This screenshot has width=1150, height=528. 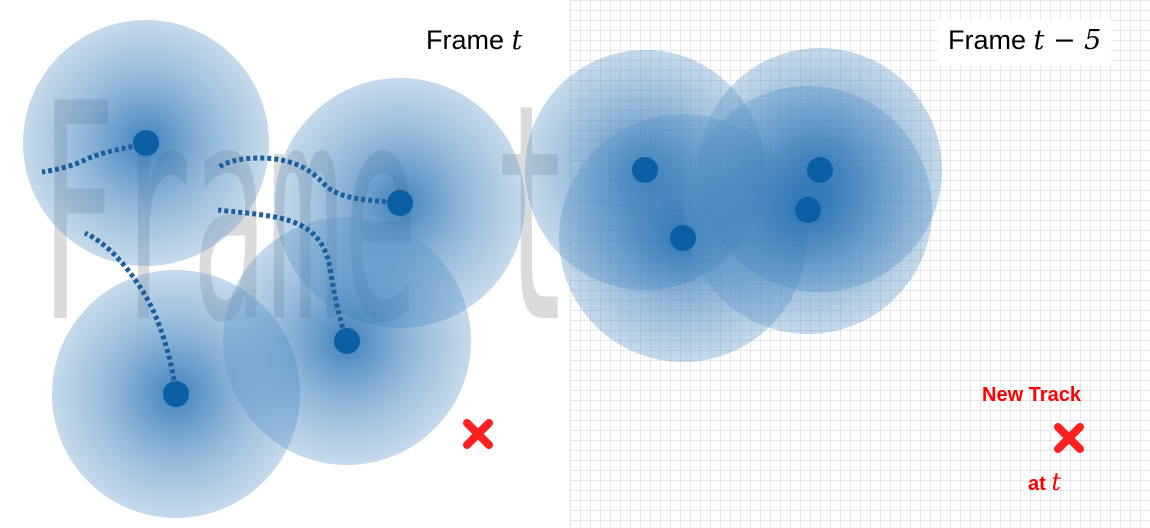 I want to click on new-track-title: New Track, so click(x=1031, y=395).